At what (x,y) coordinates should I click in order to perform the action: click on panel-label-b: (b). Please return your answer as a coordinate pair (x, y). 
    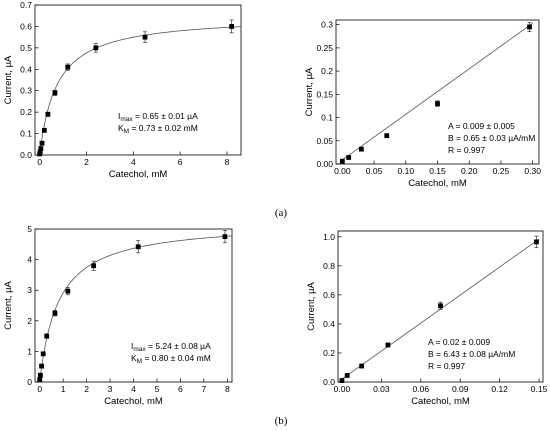
    Looking at the image, I should click on (281, 421).